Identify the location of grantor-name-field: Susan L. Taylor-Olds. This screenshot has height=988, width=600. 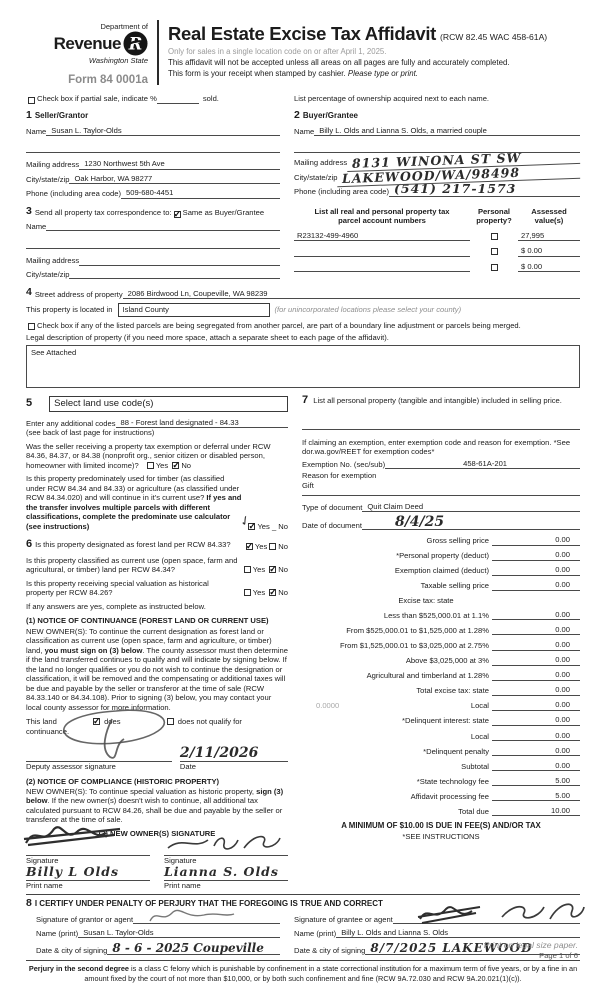
(179, 933).